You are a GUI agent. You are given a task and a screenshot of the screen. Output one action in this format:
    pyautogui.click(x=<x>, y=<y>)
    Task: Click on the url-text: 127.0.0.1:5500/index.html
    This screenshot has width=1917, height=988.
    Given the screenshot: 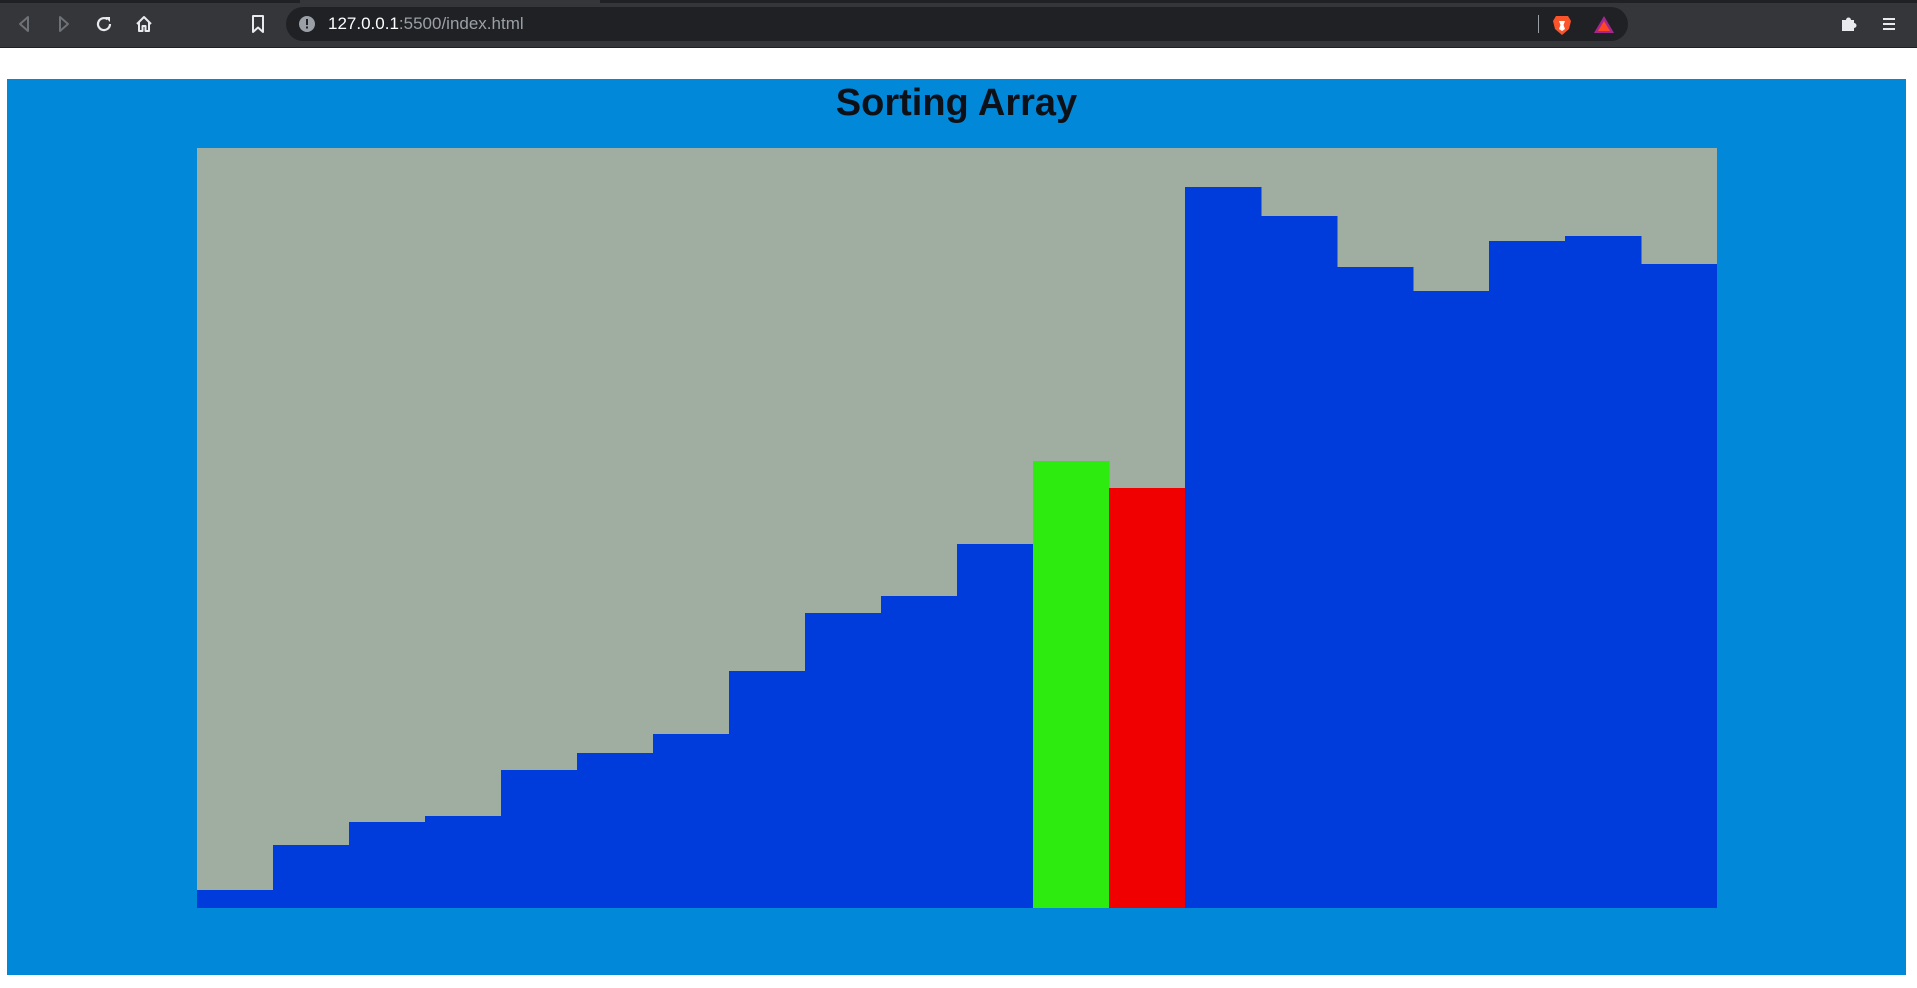 What is the action you would take?
    pyautogui.click(x=426, y=24)
    